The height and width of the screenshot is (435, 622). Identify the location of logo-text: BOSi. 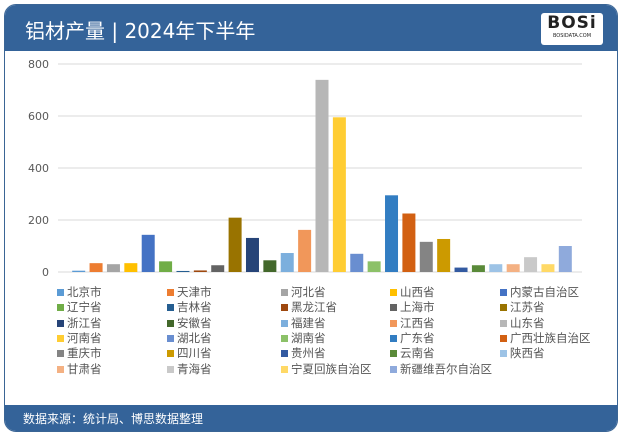
(572, 23).